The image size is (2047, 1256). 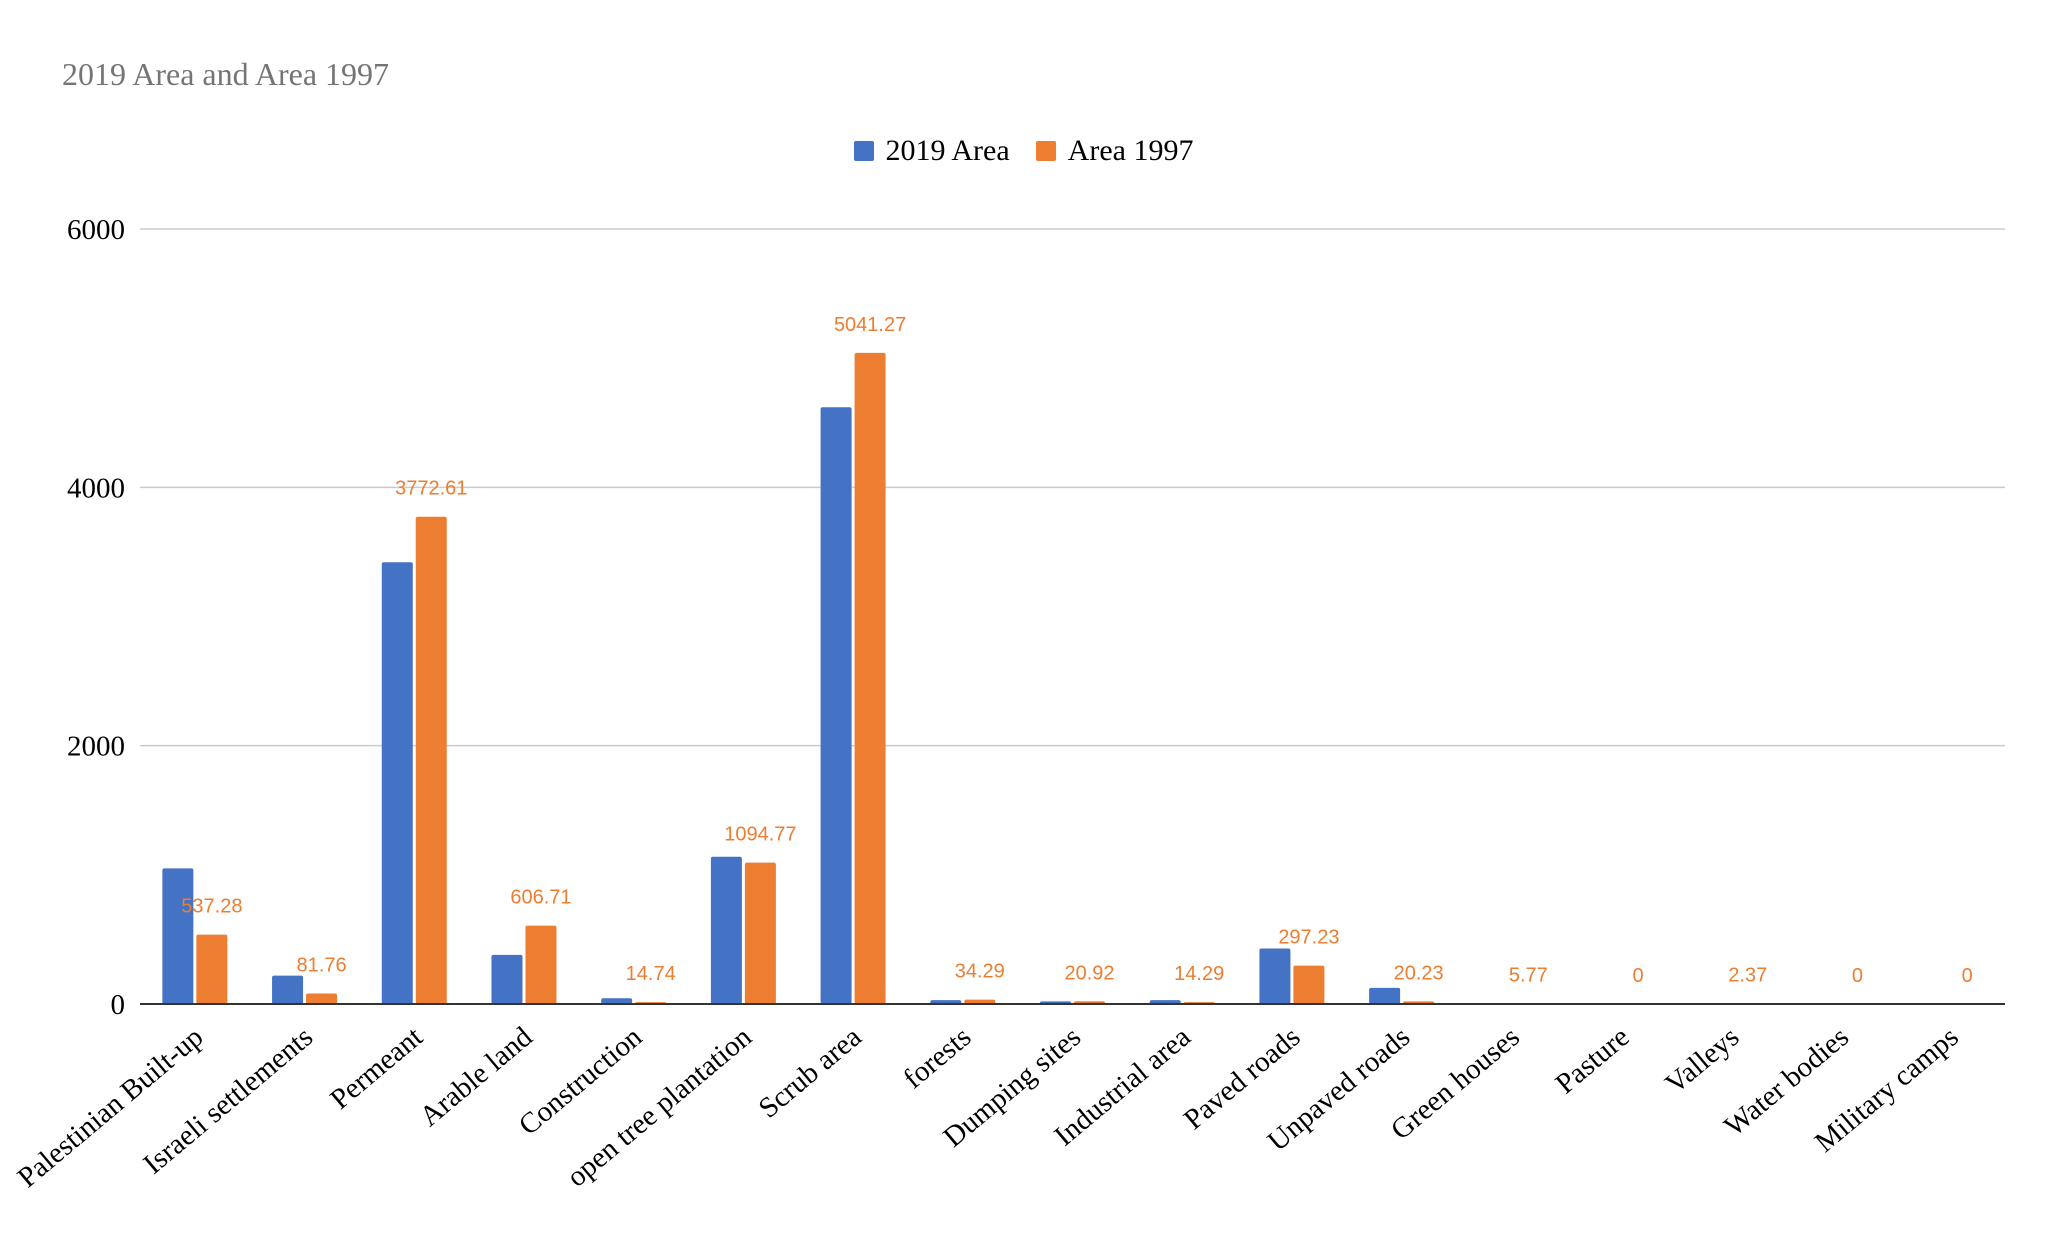 What do you see at coordinates (376, 1068) in the screenshot?
I see `x-tick-label: Permeant` at bounding box center [376, 1068].